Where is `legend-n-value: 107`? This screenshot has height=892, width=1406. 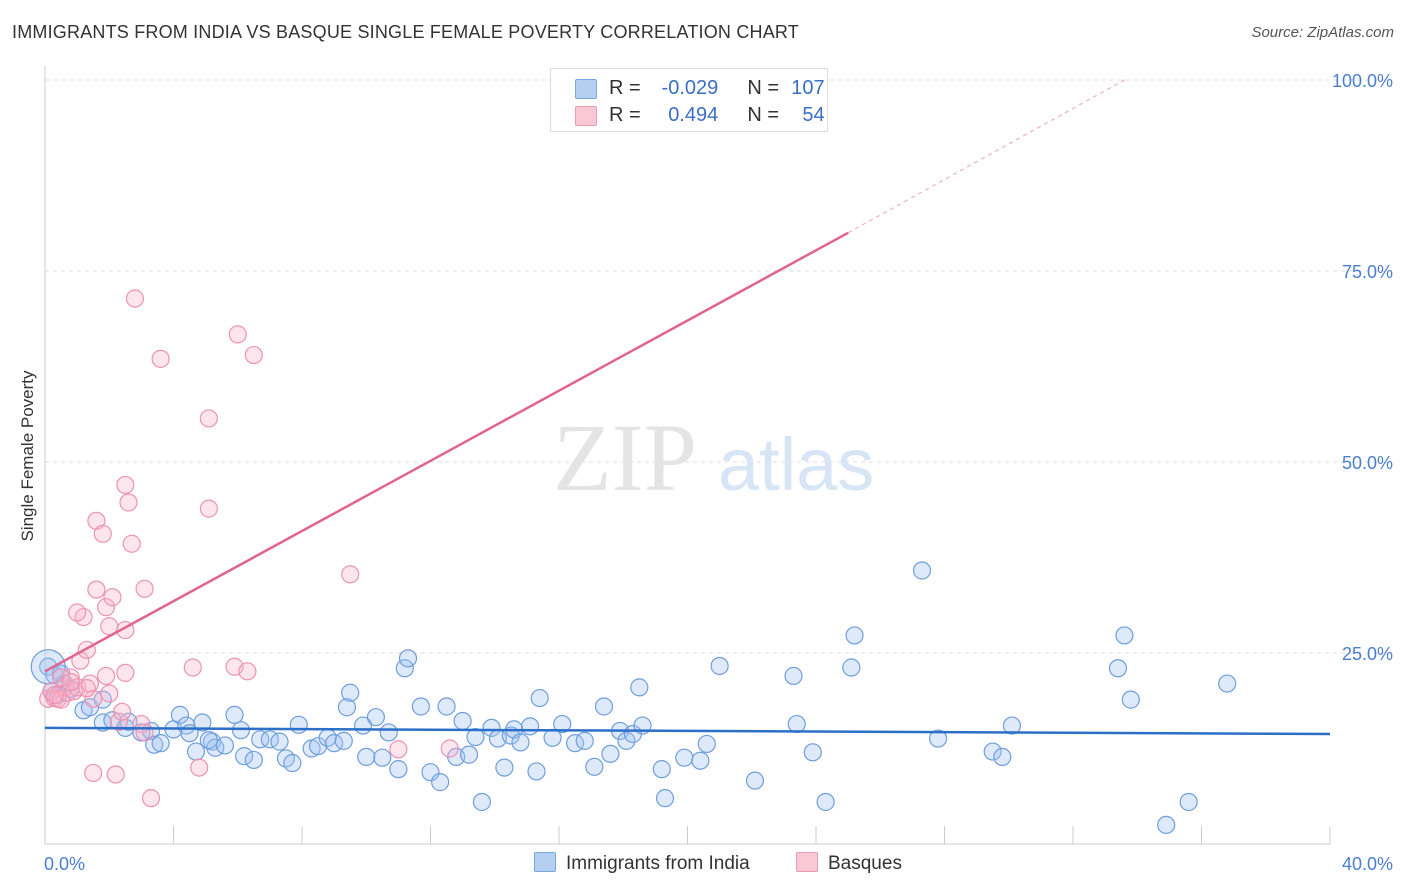
legend-n-value: 107 is located at coordinates (808, 88).